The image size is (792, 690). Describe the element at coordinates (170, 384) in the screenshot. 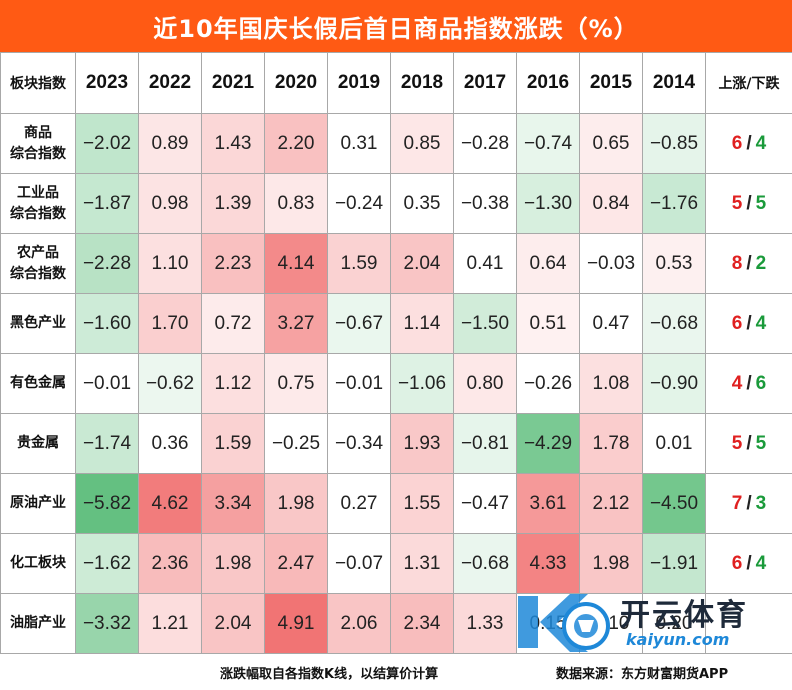

I see `data-cell: −0.62` at that location.